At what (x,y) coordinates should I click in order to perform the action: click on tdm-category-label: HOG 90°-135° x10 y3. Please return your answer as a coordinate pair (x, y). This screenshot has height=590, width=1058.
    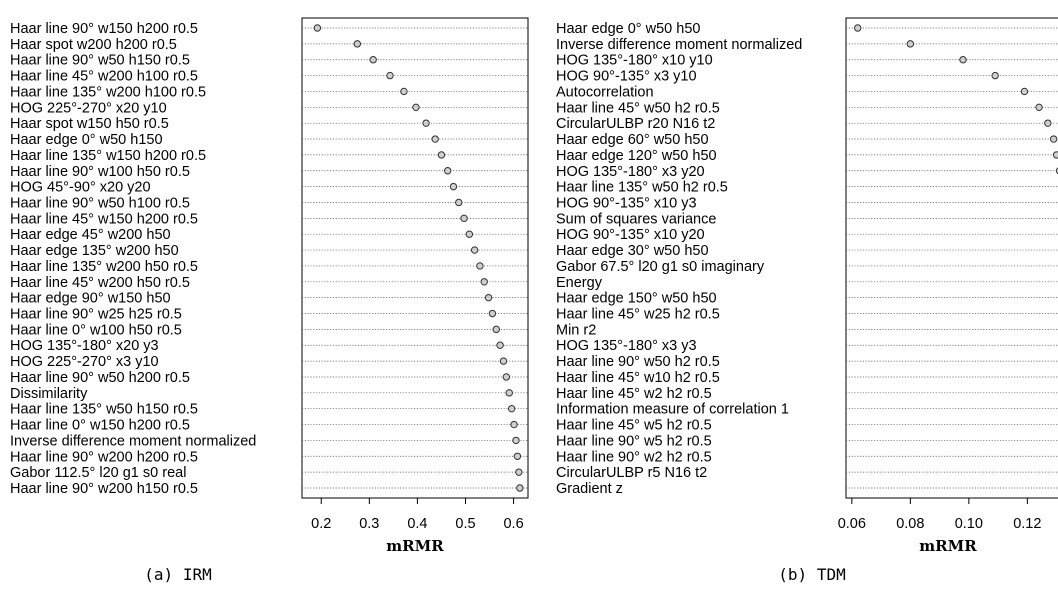
    Looking at the image, I should click on (626, 203).